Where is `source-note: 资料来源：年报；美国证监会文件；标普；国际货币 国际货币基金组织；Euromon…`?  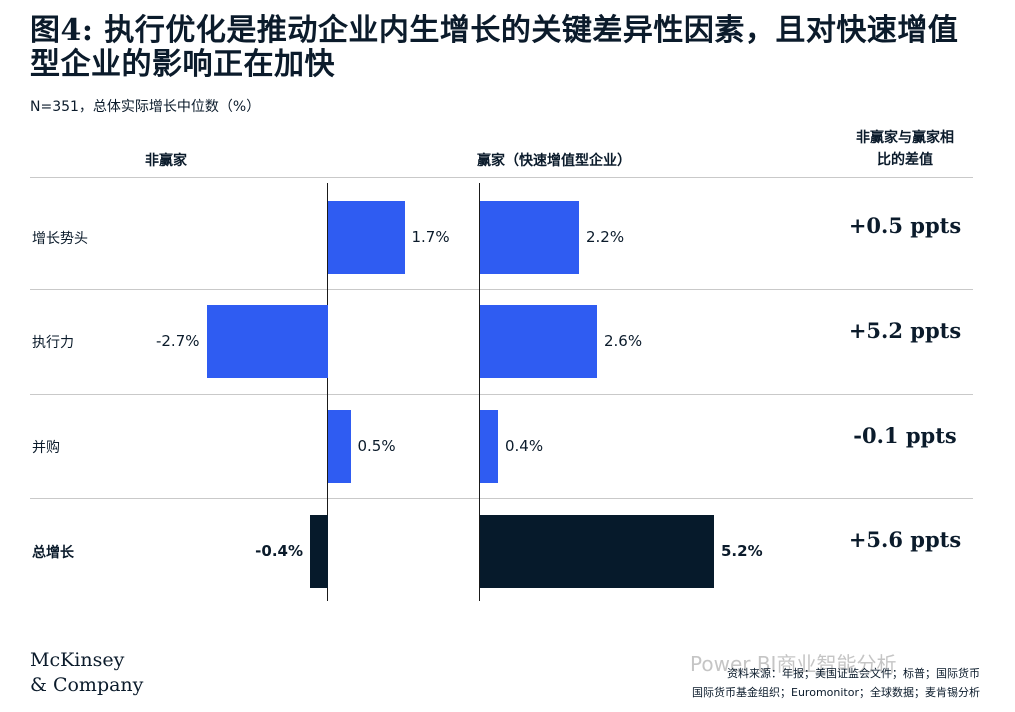 source-note: 资料来源：年报；美国证监会文件；标普；国际货币 国际货币基金组织；Euromon… is located at coordinates (780, 683).